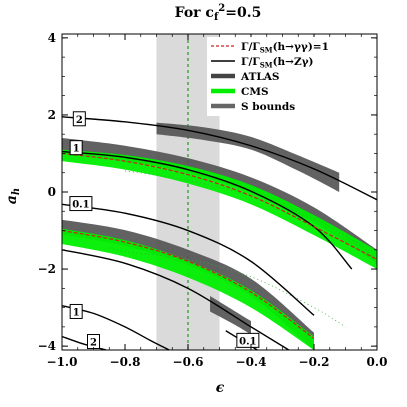  Describe the element at coordinates (277, 63) in the screenshot. I see `legend-label-1: Γ/ΓSM(h→Zγ)` at that location.